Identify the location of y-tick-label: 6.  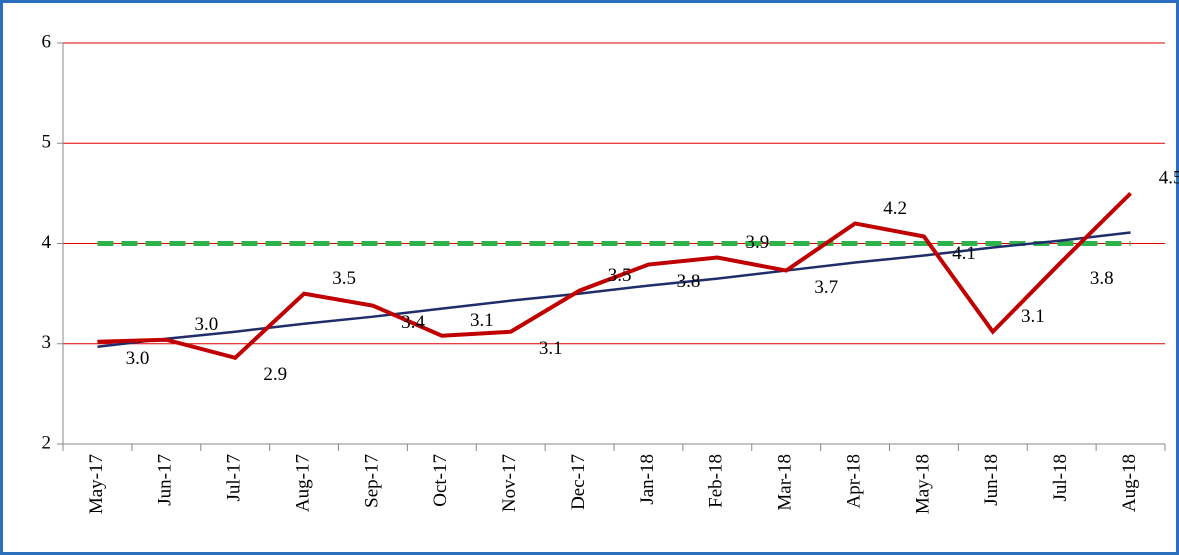
(47, 41).